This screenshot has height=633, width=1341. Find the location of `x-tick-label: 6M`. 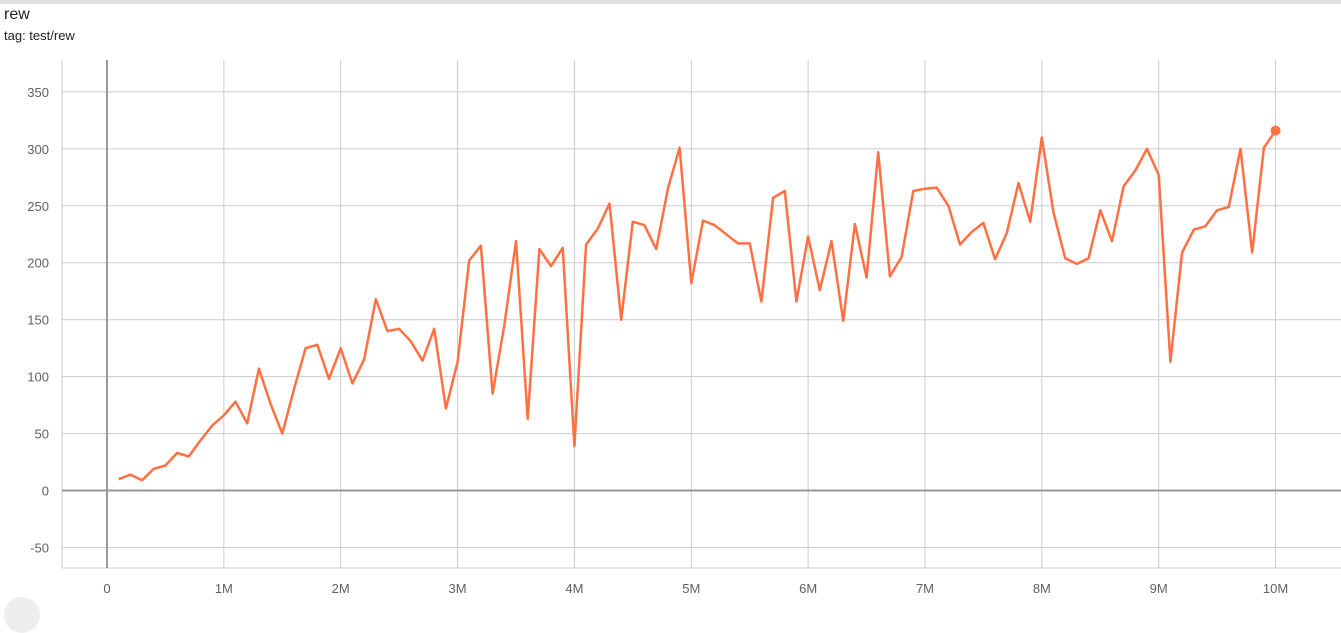

x-tick-label: 6M is located at coordinates (808, 588).